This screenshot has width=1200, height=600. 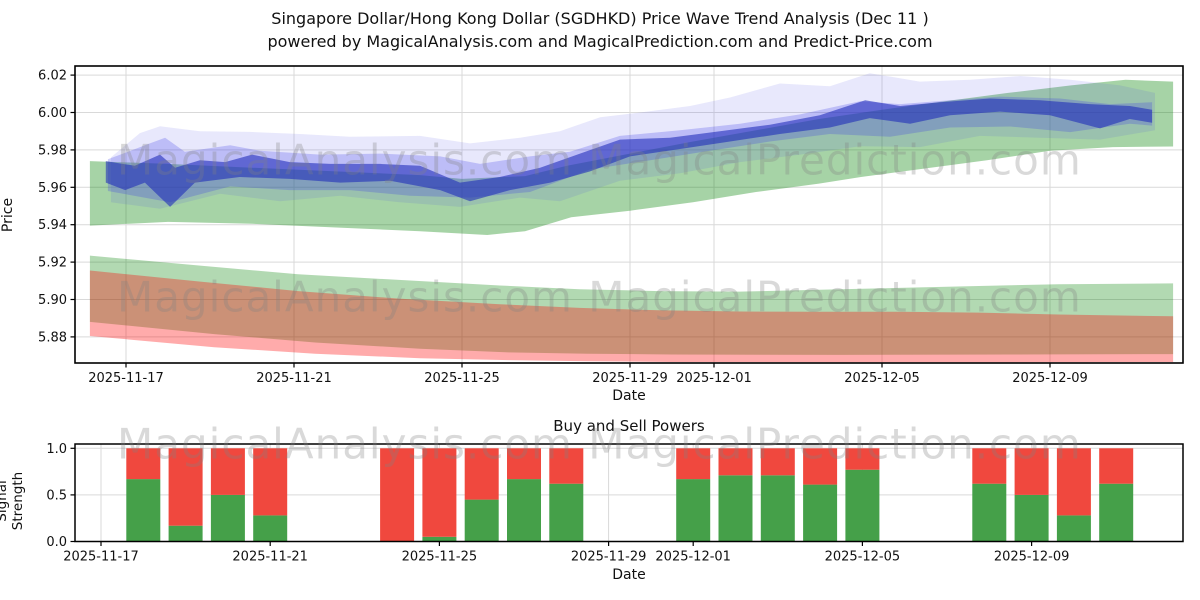 I want to click on signal-xtick-label: 2025-12-01, so click(x=693, y=557).